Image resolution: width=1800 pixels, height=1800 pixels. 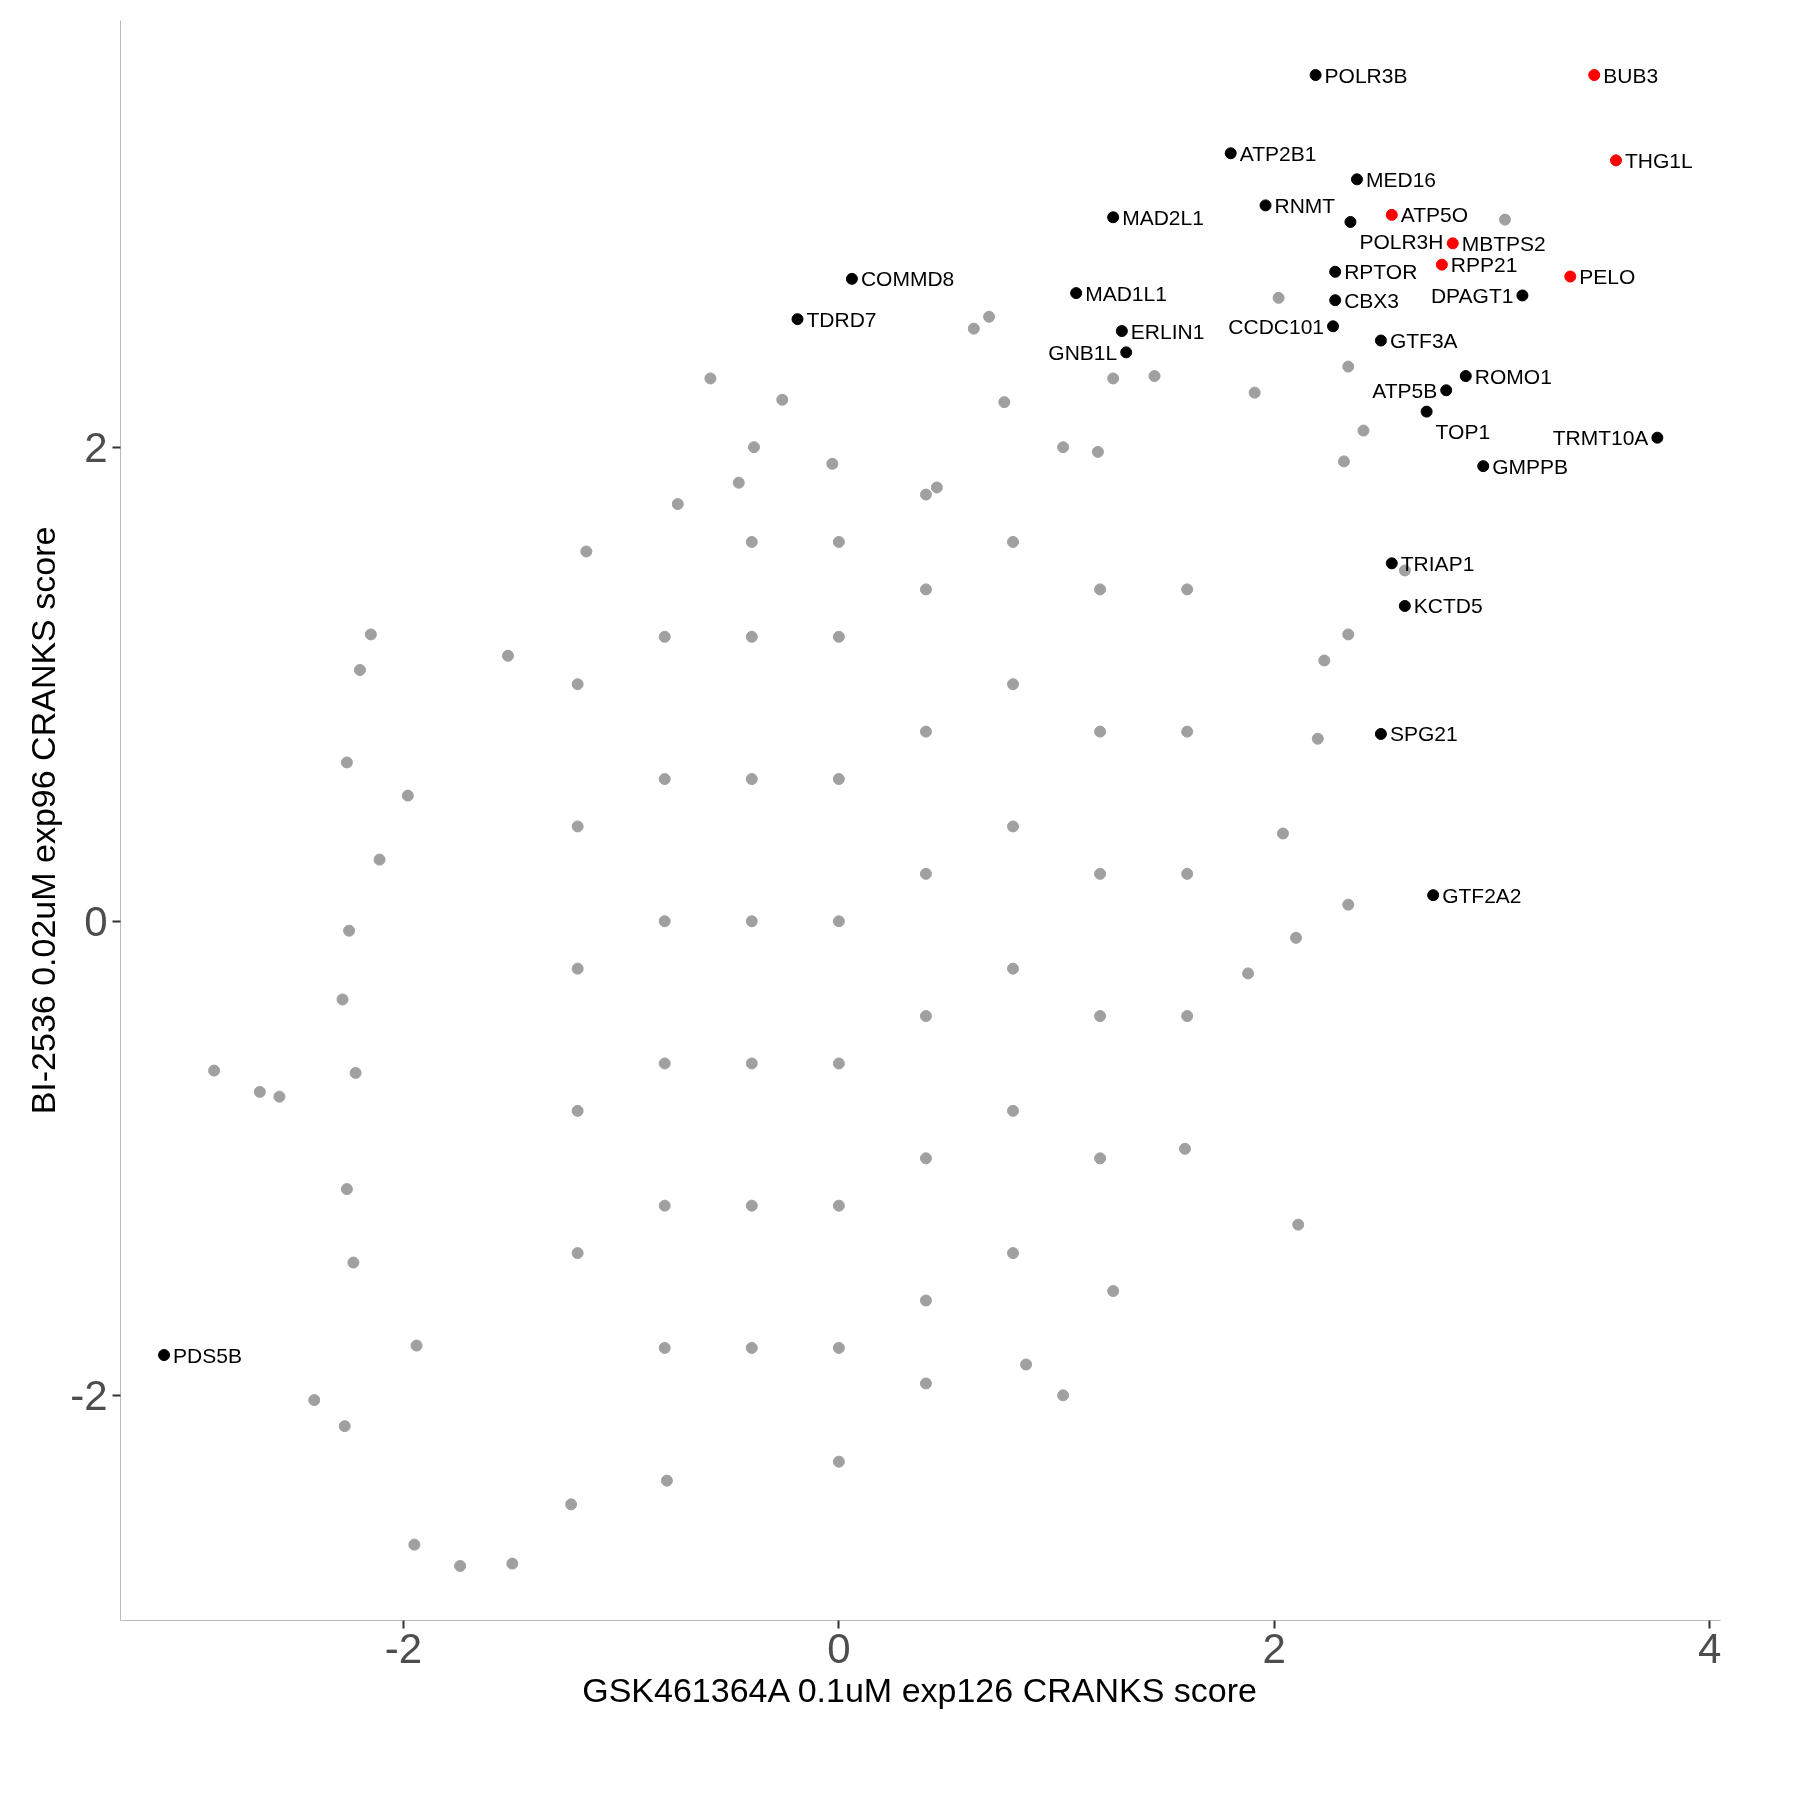 I want to click on annotation: MAD1L1, so click(x=1126, y=293).